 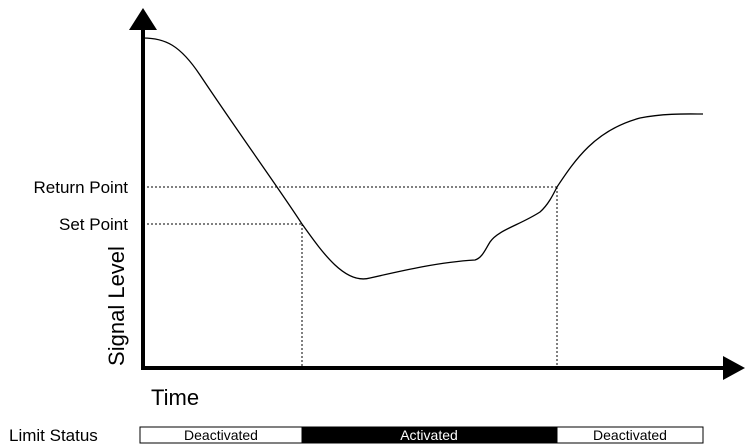 I want to click on y-axis-label: Signal Level, so click(x=116, y=306).